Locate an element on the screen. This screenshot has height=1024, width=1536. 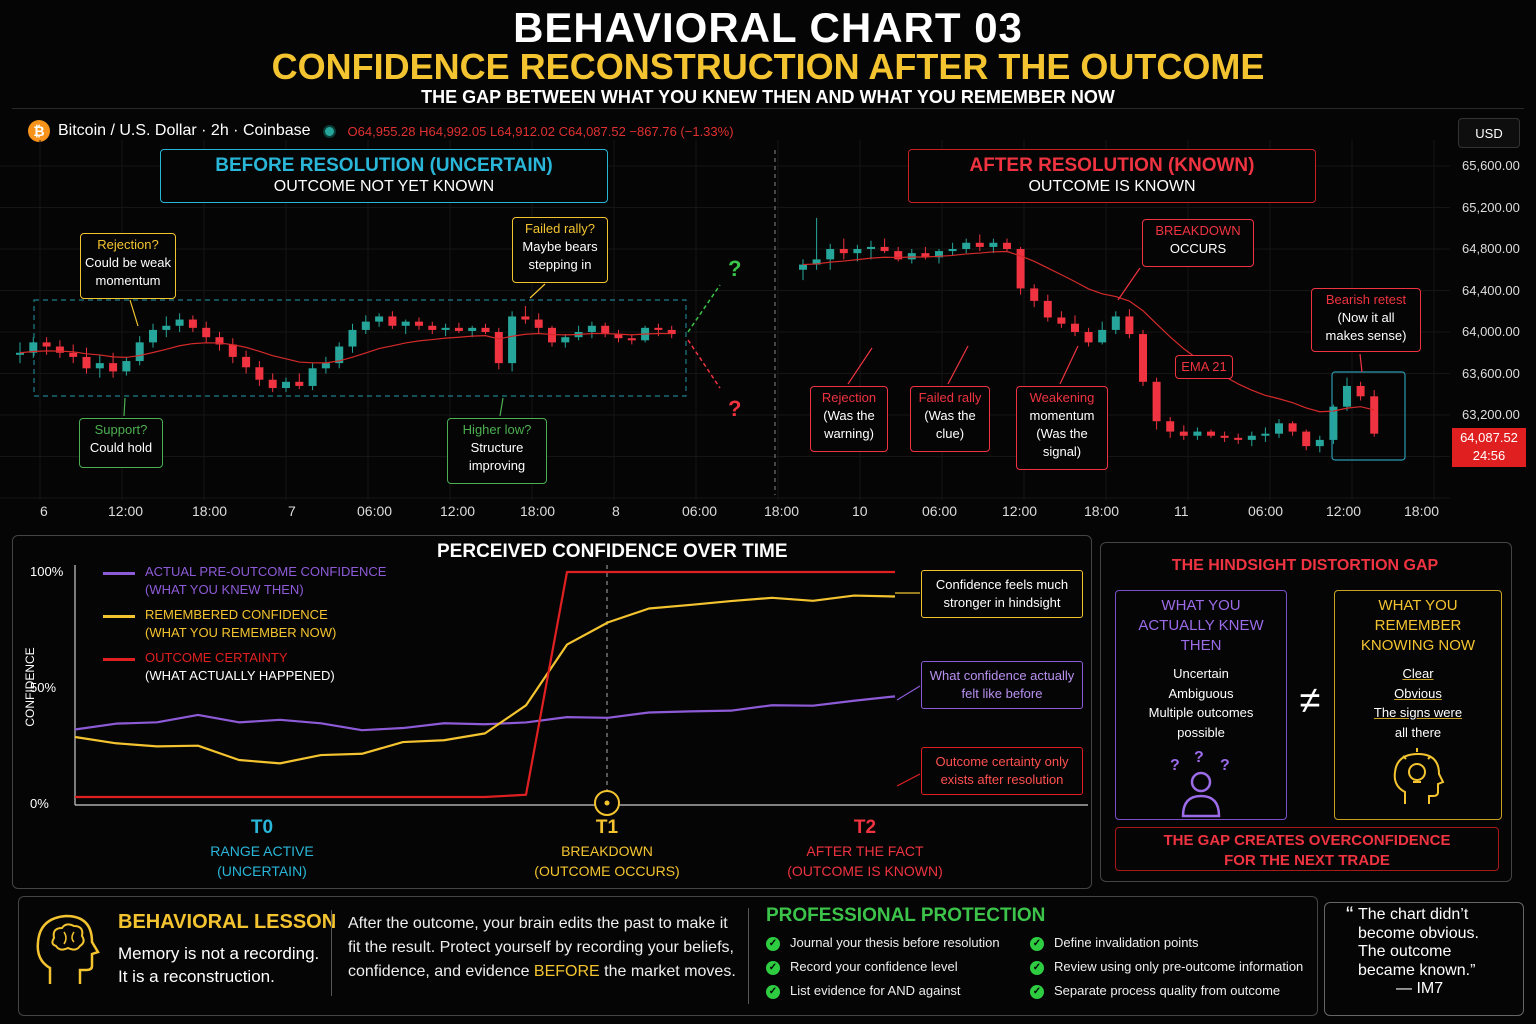
currency-select: USD is located at coordinates (1489, 133).